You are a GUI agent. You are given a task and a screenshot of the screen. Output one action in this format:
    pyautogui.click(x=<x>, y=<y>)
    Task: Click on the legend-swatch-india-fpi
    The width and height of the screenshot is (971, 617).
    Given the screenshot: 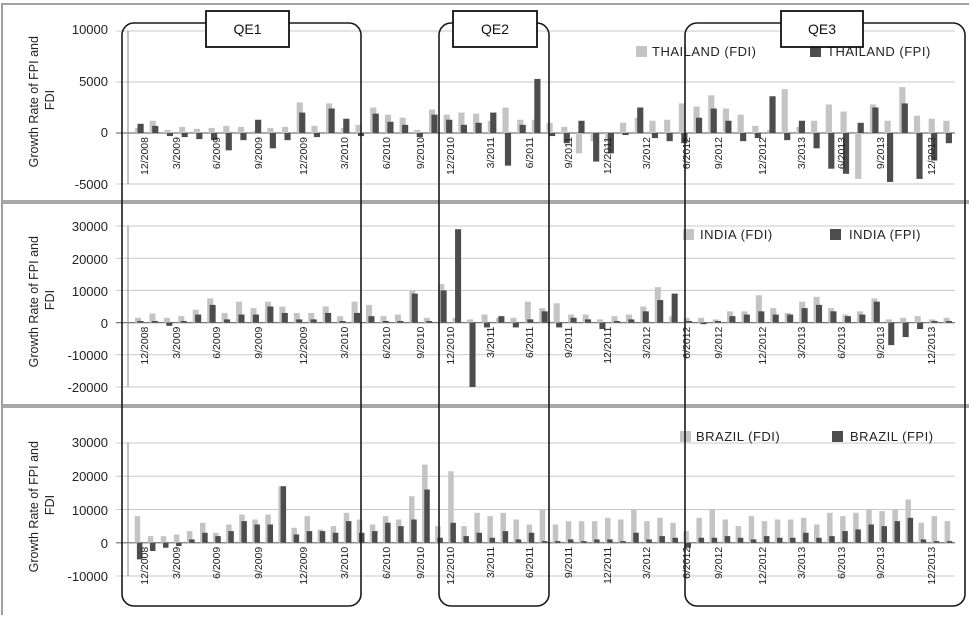 What is the action you would take?
    pyautogui.click(x=835, y=234)
    